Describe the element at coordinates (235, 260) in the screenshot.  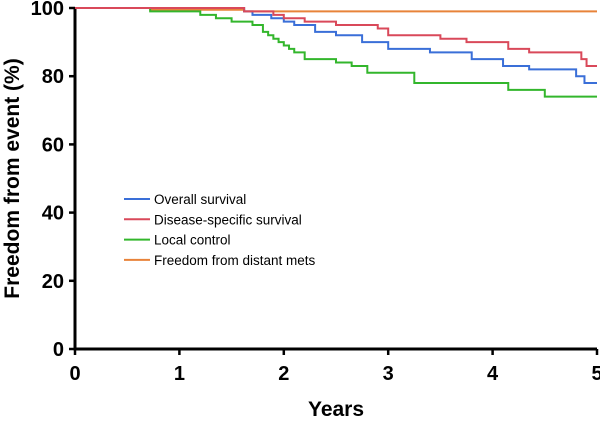
I see `legend-label: Freedom from distant mets` at that location.